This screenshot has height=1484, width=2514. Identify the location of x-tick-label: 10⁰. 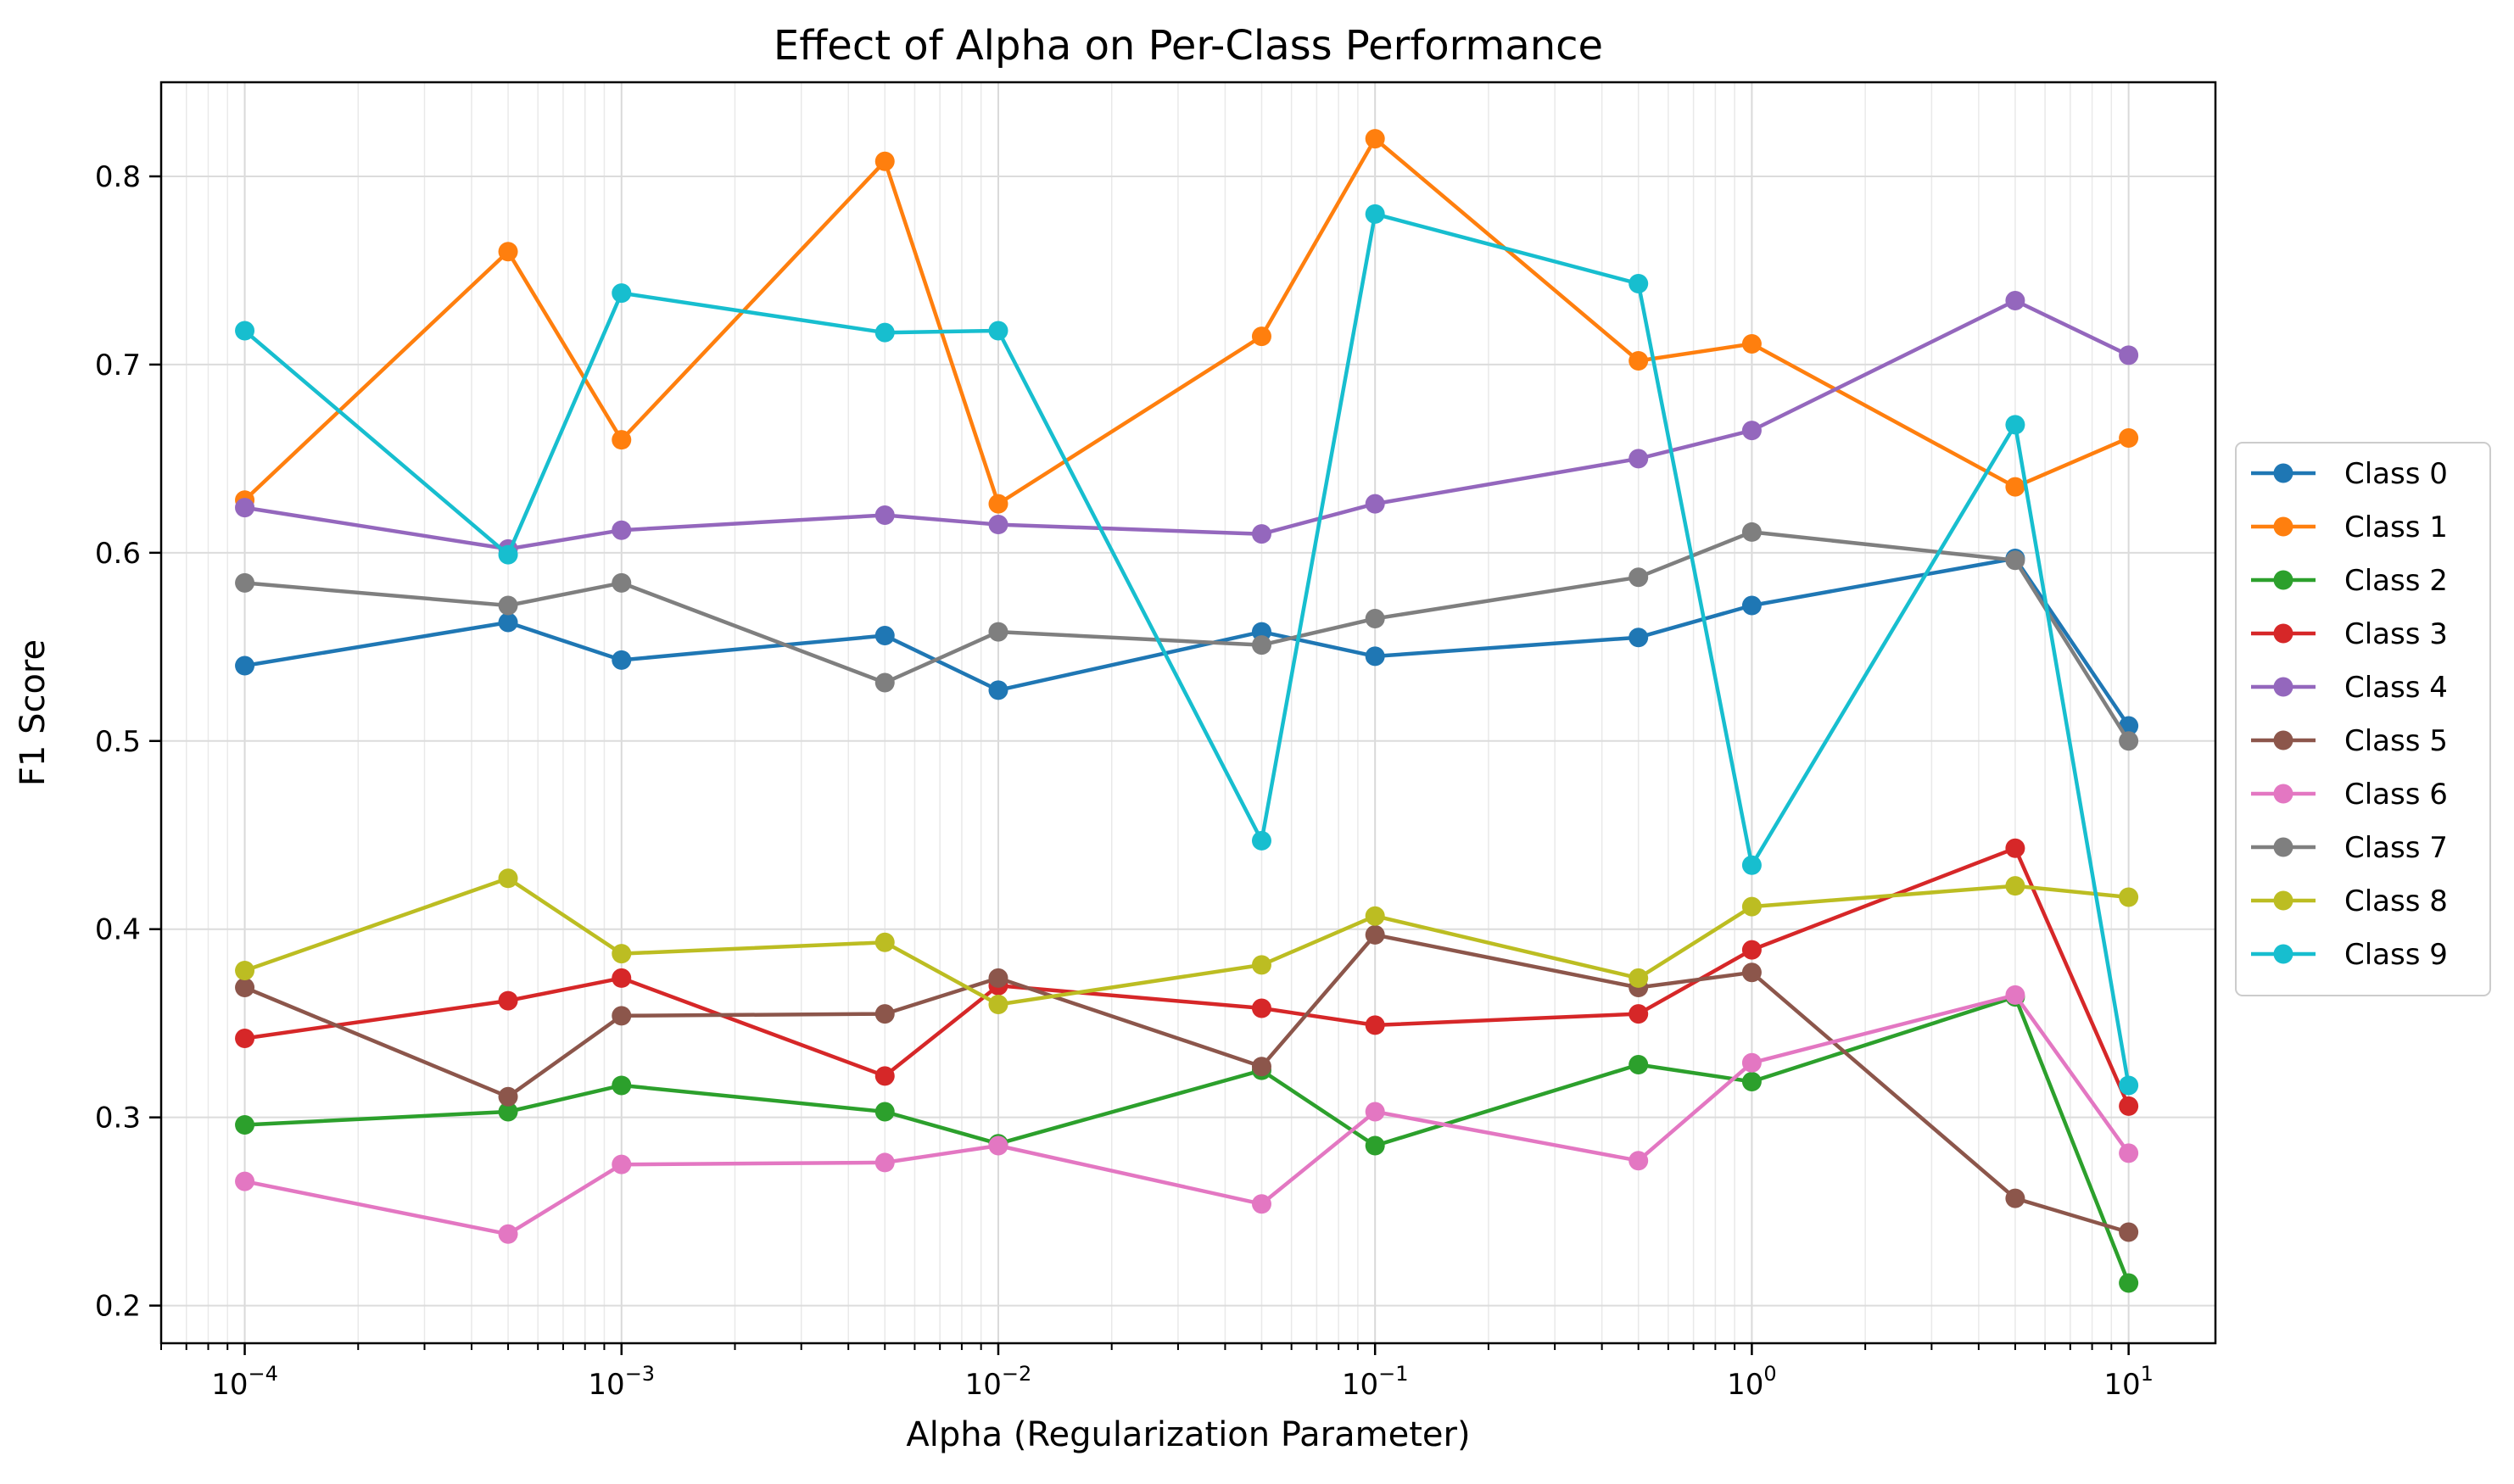
(1752, 1382).